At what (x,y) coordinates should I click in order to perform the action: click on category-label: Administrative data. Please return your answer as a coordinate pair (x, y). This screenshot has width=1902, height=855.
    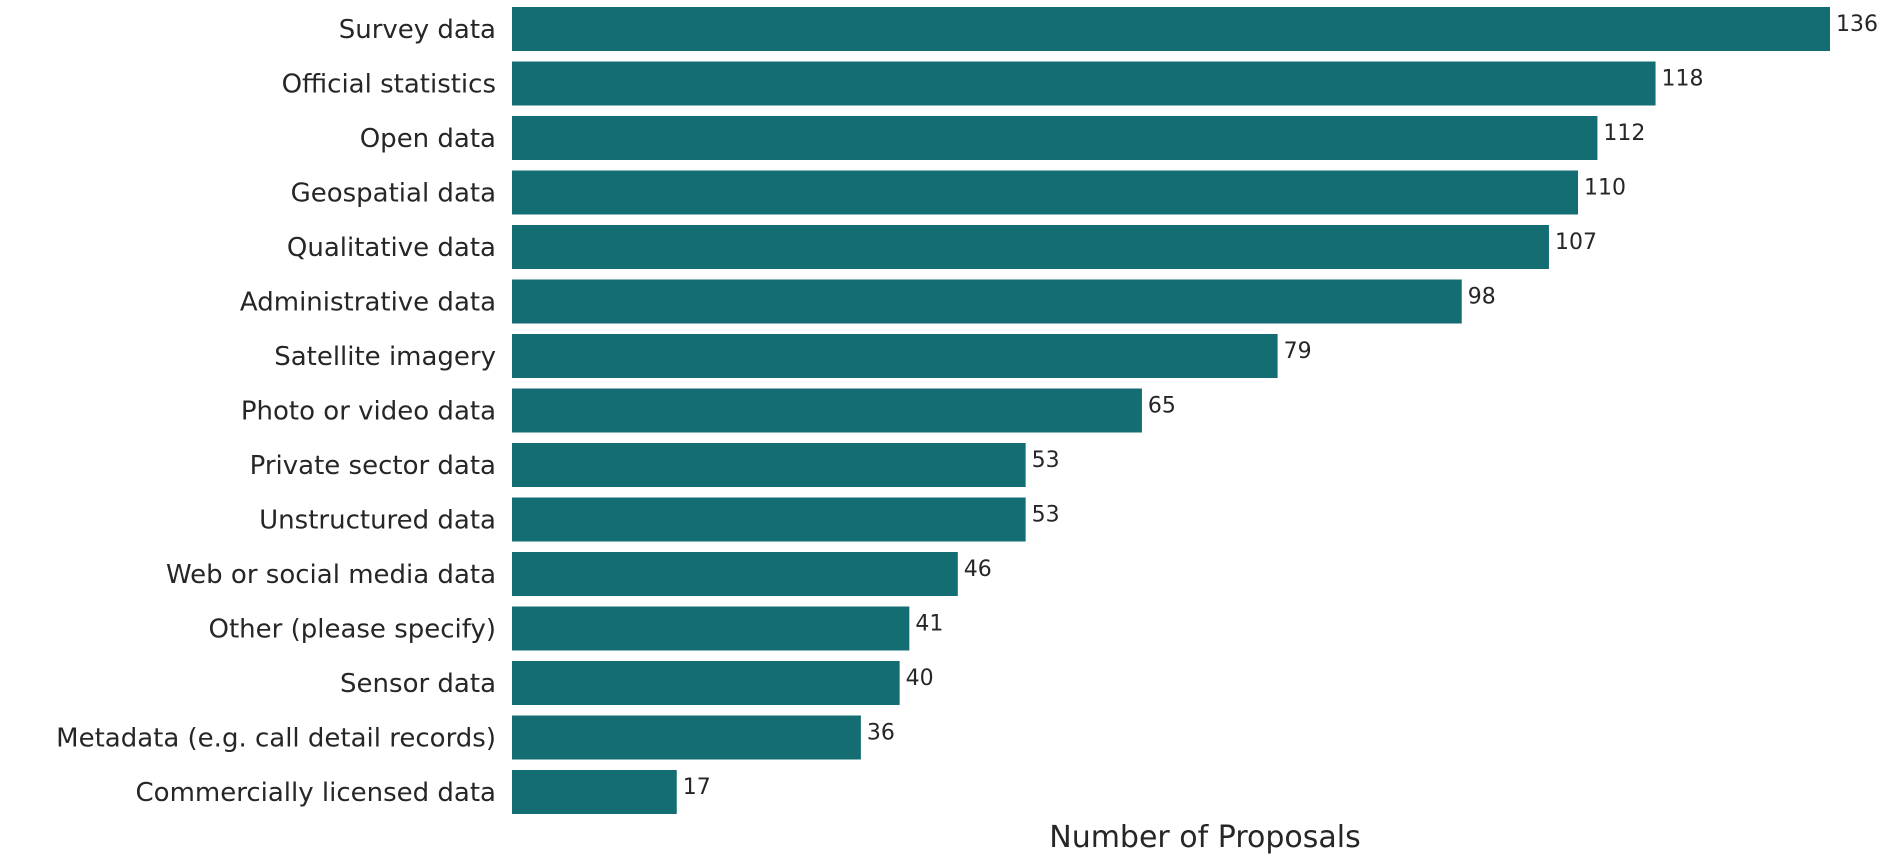
    Looking at the image, I should click on (368, 303).